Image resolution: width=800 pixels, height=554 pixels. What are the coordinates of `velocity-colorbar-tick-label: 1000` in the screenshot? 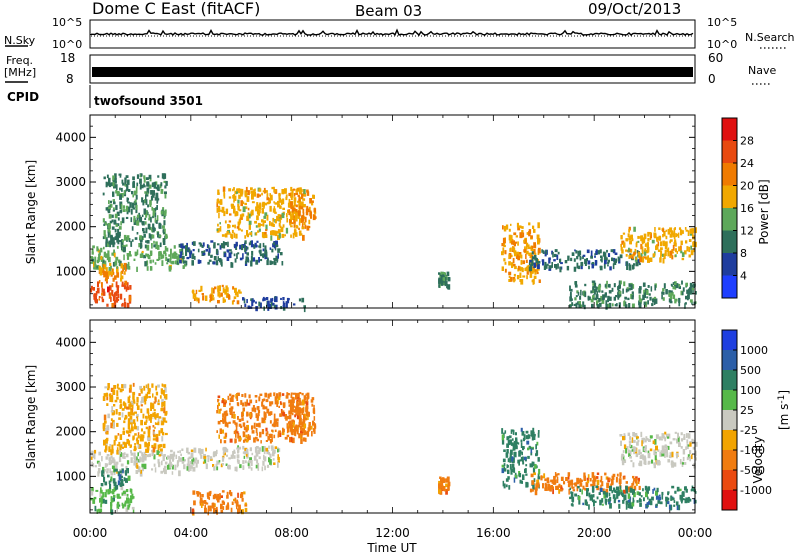 It's located at (754, 350).